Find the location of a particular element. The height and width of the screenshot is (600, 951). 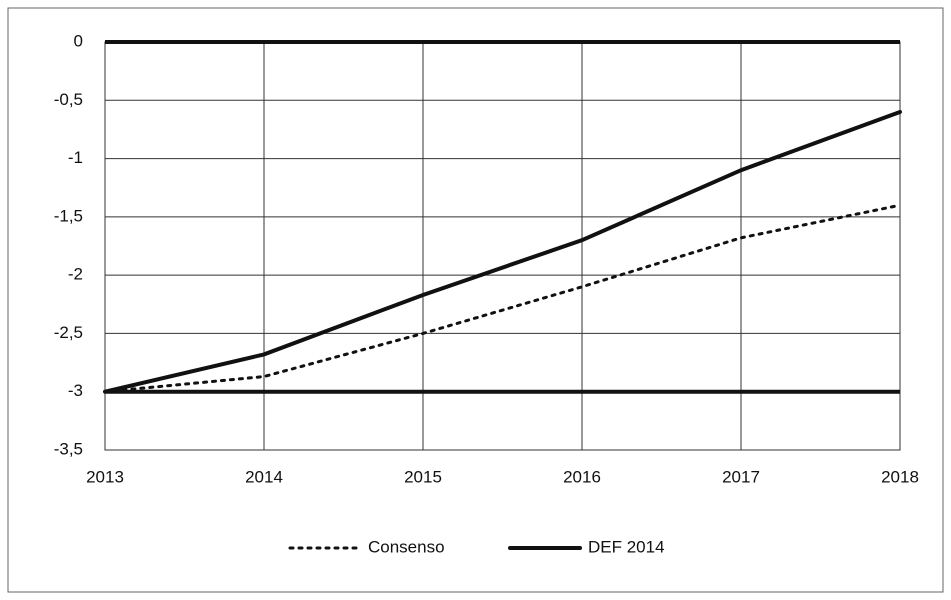

y-tick-label: 0 is located at coordinates (78, 40).